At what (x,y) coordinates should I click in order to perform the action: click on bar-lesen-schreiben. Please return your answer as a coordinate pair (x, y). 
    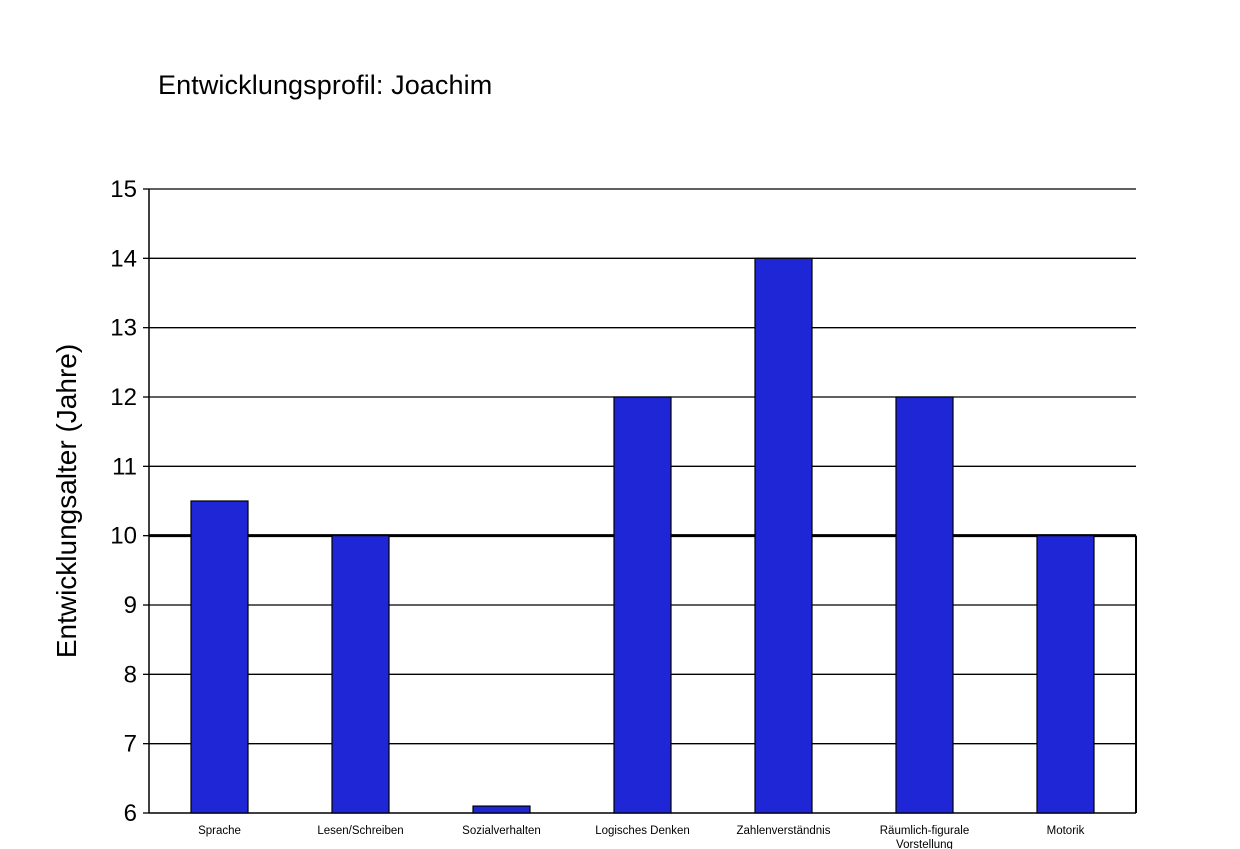
    Looking at the image, I should click on (360, 674).